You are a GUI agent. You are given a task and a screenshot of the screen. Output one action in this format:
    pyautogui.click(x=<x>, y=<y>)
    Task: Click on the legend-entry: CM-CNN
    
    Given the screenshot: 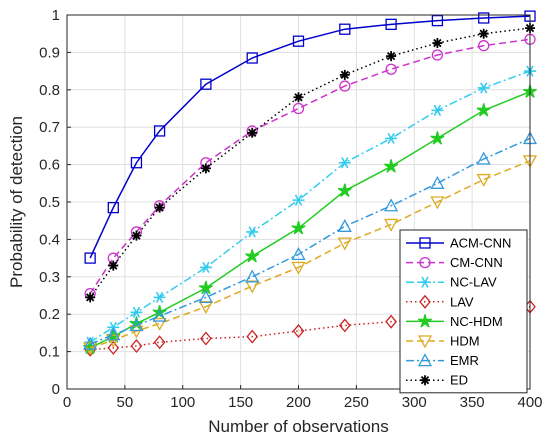 What is the action you would take?
    pyautogui.click(x=454, y=262)
    